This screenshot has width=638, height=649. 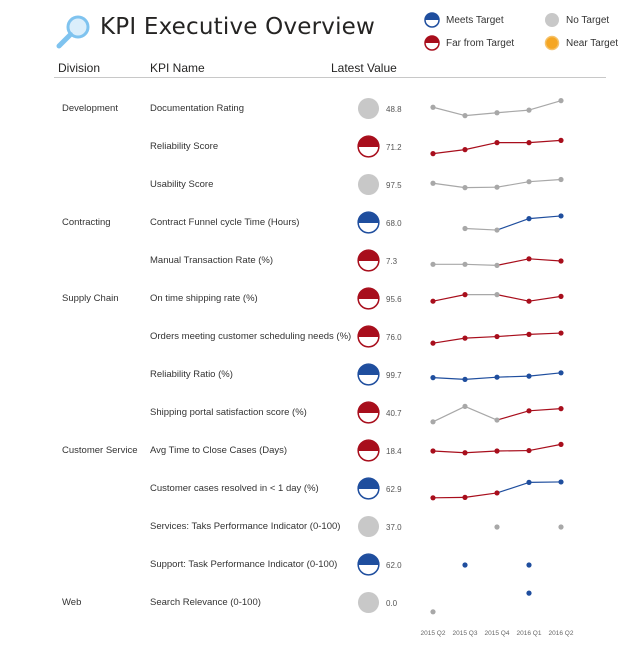 I want to click on column-header-division: Division, so click(x=79, y=68).